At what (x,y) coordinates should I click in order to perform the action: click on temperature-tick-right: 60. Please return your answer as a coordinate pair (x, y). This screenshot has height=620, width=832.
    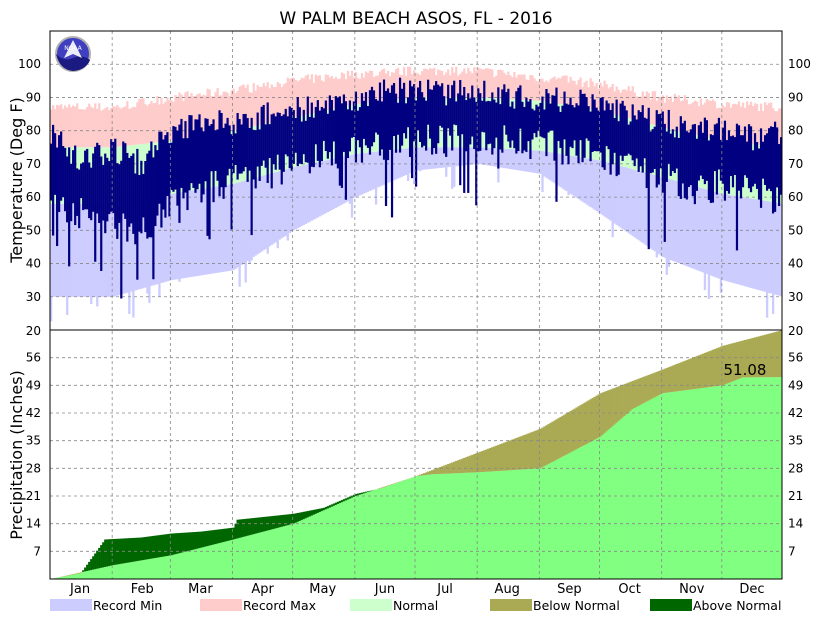
    Looking at the image, I should click on (795, 197).